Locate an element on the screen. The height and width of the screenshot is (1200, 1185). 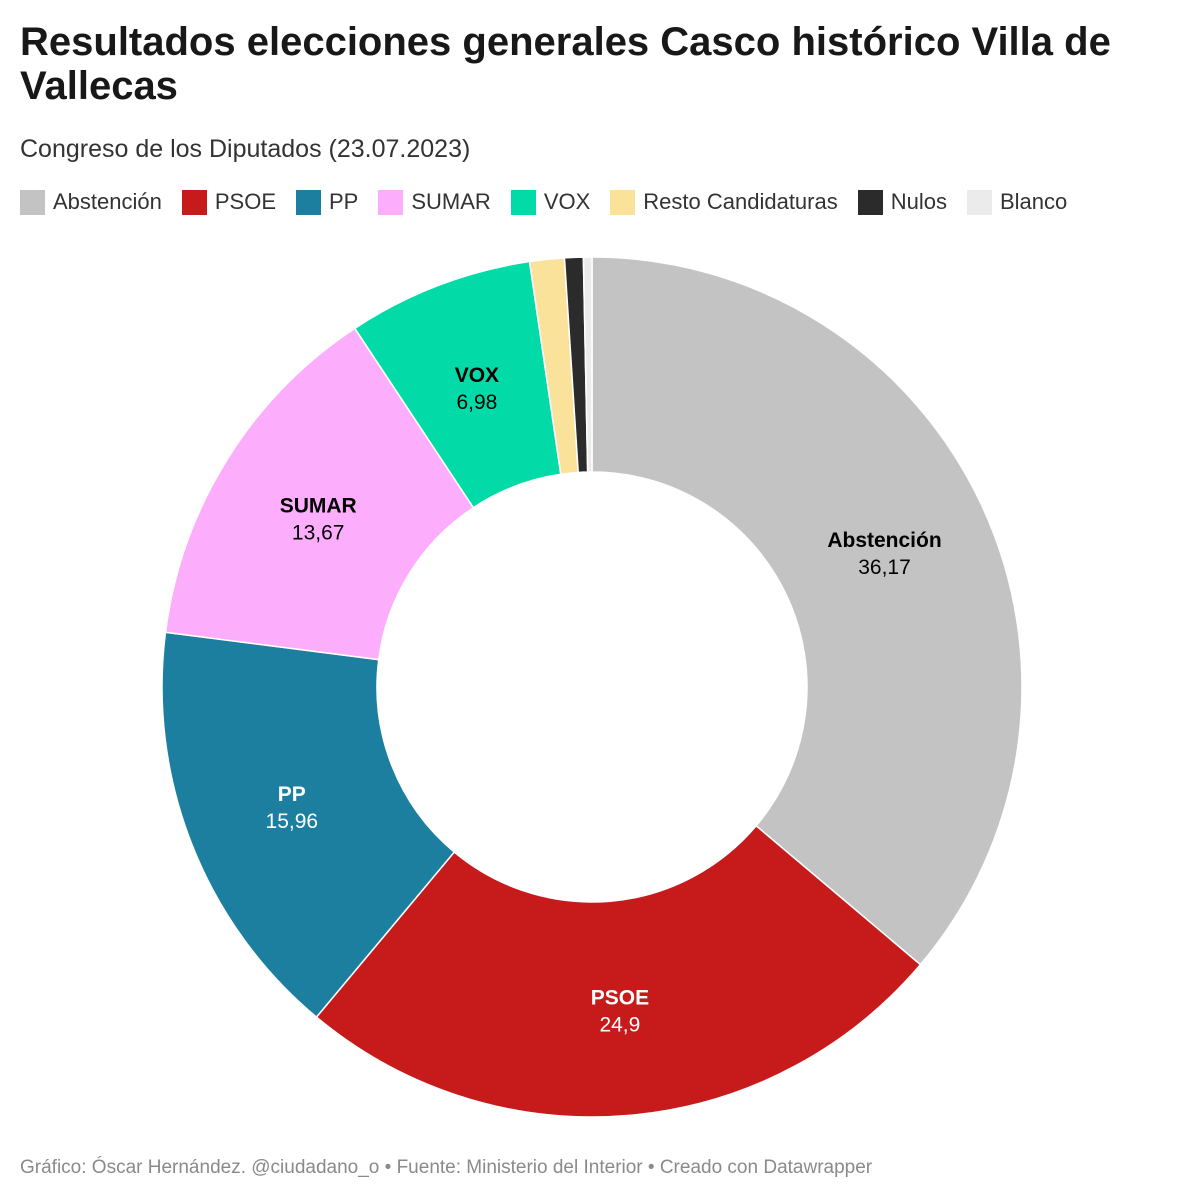
legend-label: Abstención is located at coordinates (107, 201).